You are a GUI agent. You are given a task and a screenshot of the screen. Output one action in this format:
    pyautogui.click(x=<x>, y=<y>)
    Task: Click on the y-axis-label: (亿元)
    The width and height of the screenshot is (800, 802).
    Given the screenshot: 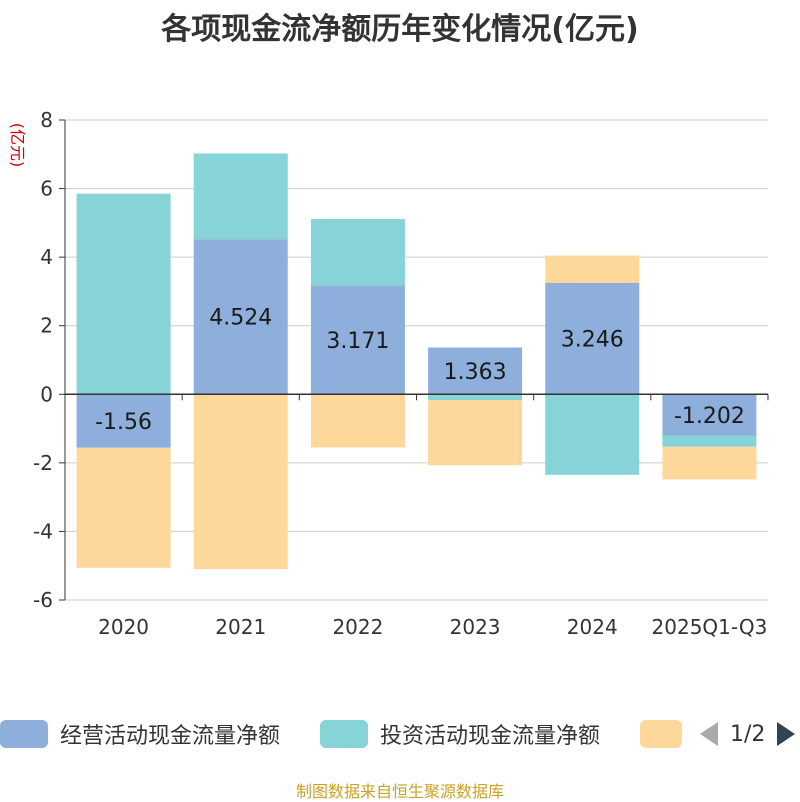 What is the action you would take?
    pyautogui.click(x=17, y=145)
    